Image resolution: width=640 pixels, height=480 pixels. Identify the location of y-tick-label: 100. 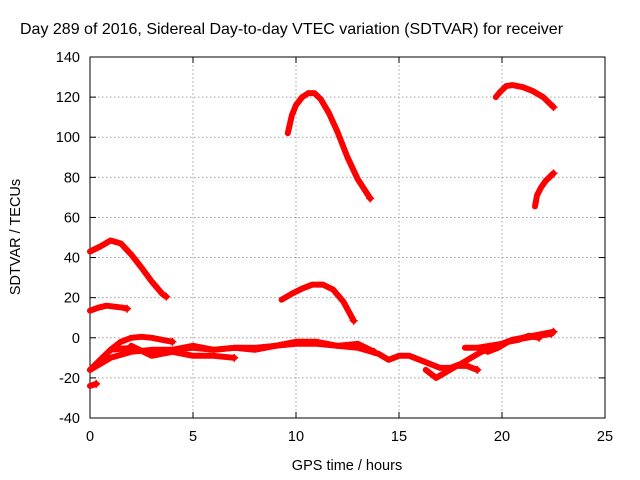
(68, 138).